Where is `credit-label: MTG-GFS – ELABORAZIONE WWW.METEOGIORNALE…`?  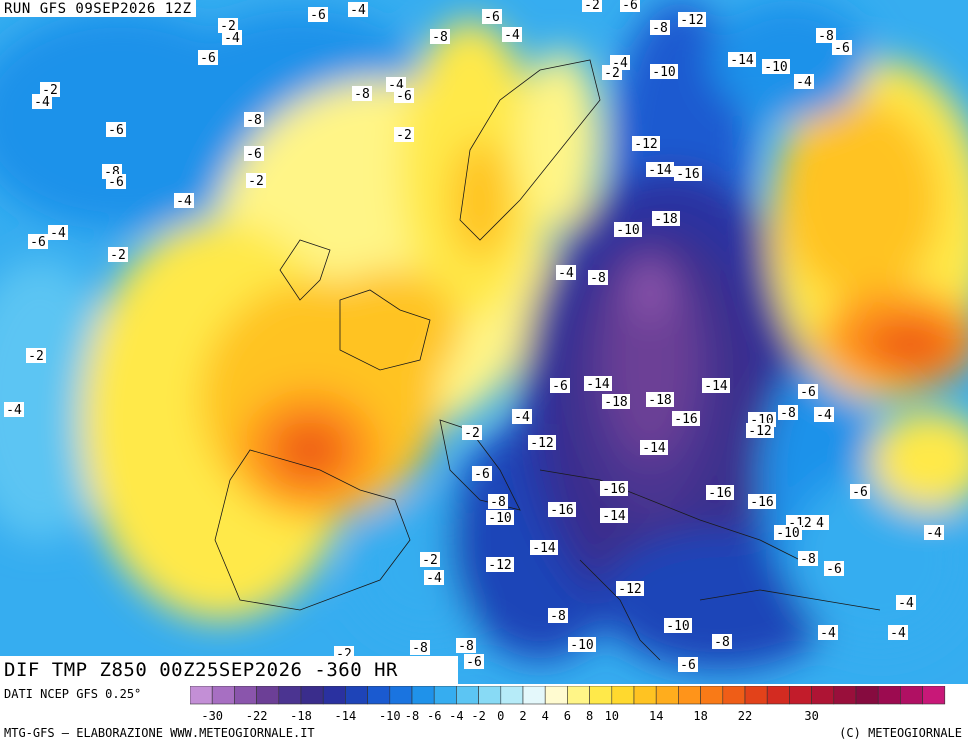
credit-label: MTG-GFS – ELABORAZIONE WWW.METEOGIORNALE… is located at coordinates (159, 733).